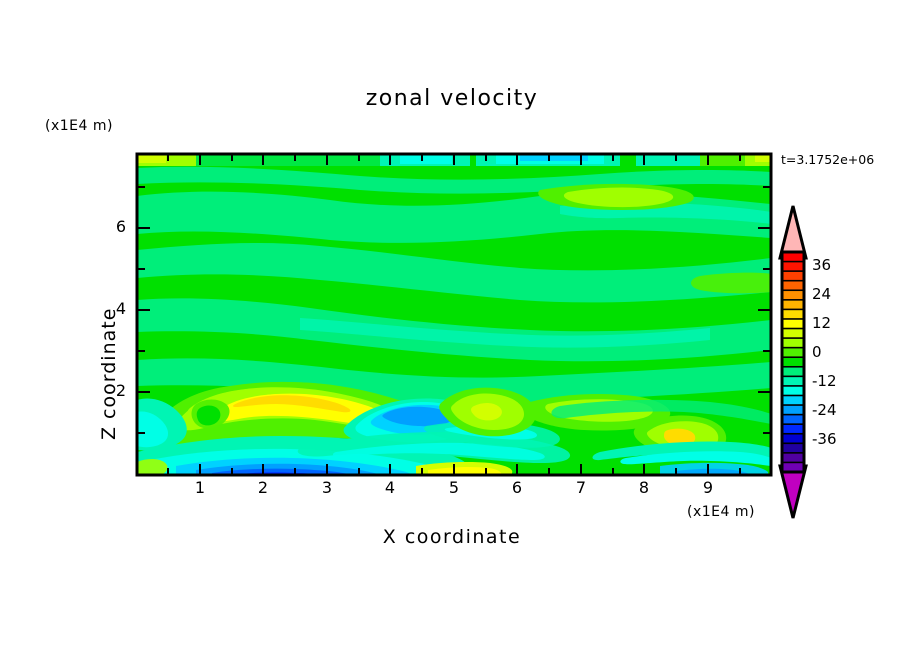 This screenshot has height=654, width=904. I want to click on x-tick-label: 5, so click(454, 487).